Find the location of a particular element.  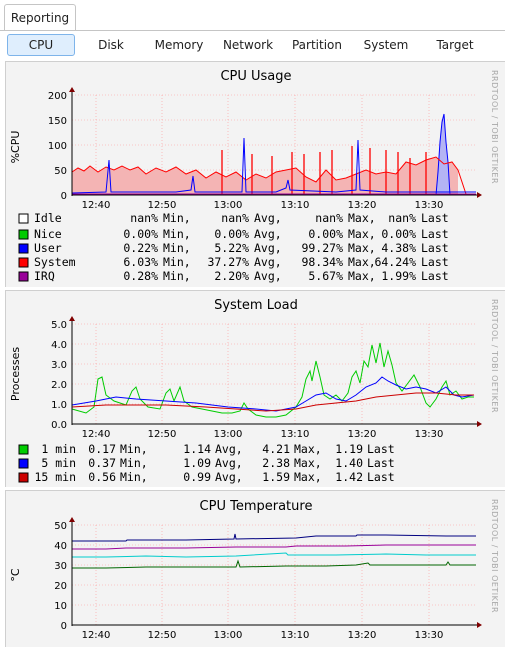

temp-x-tick: 12:40 is located at coordinates (96, 635).